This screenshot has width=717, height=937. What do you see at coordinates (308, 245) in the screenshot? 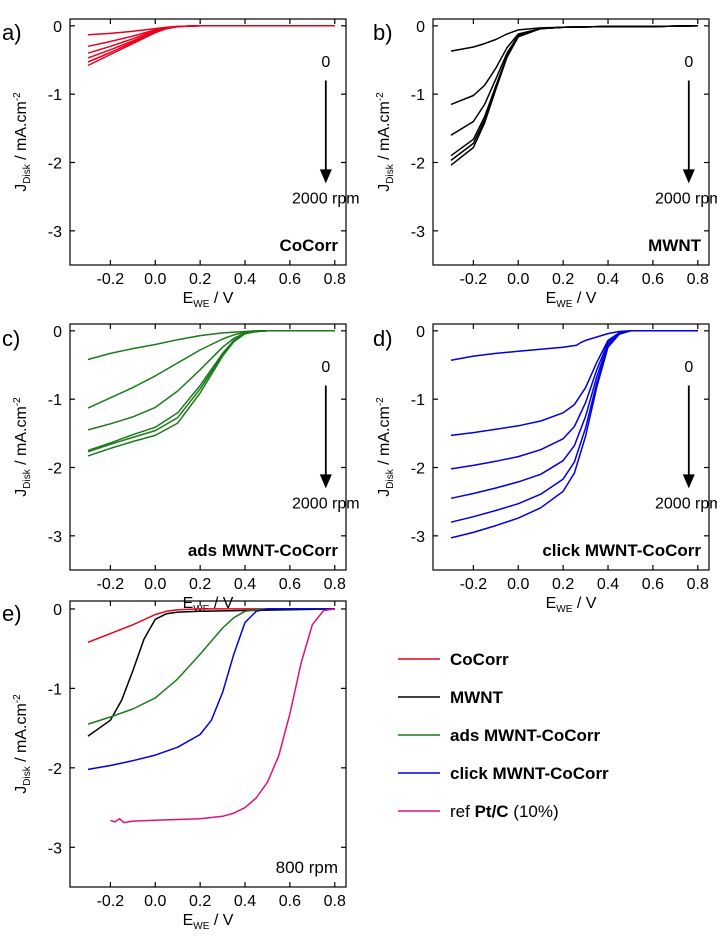
I see `sample-label: CoCorr` at bounding box center [308, 245].